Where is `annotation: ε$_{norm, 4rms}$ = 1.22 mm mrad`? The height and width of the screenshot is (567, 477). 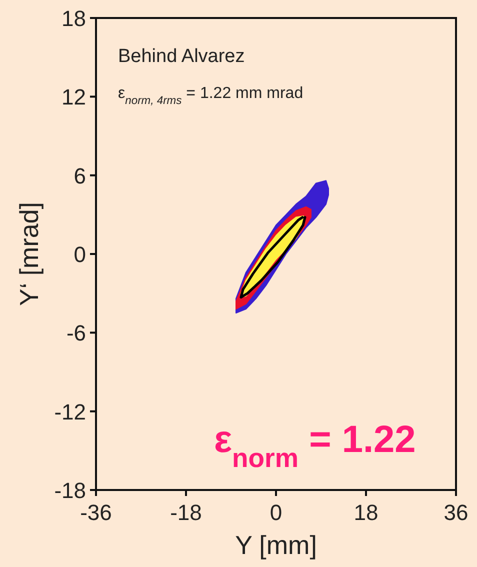 annotation: ε$_{norm, 4rms}$ = 1.22 mm mrad is located at coordinates (211, 96).